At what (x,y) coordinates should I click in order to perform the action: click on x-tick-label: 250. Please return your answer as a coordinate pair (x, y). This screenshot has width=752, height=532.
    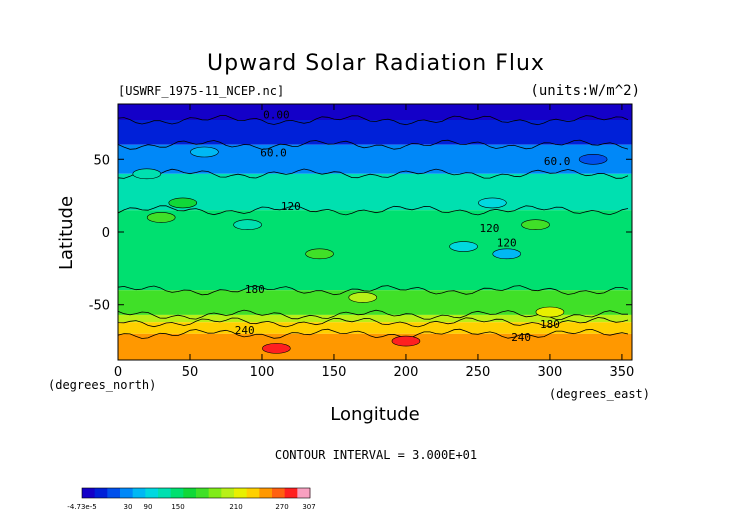
    Looking at the image, I should click on (478, 372).